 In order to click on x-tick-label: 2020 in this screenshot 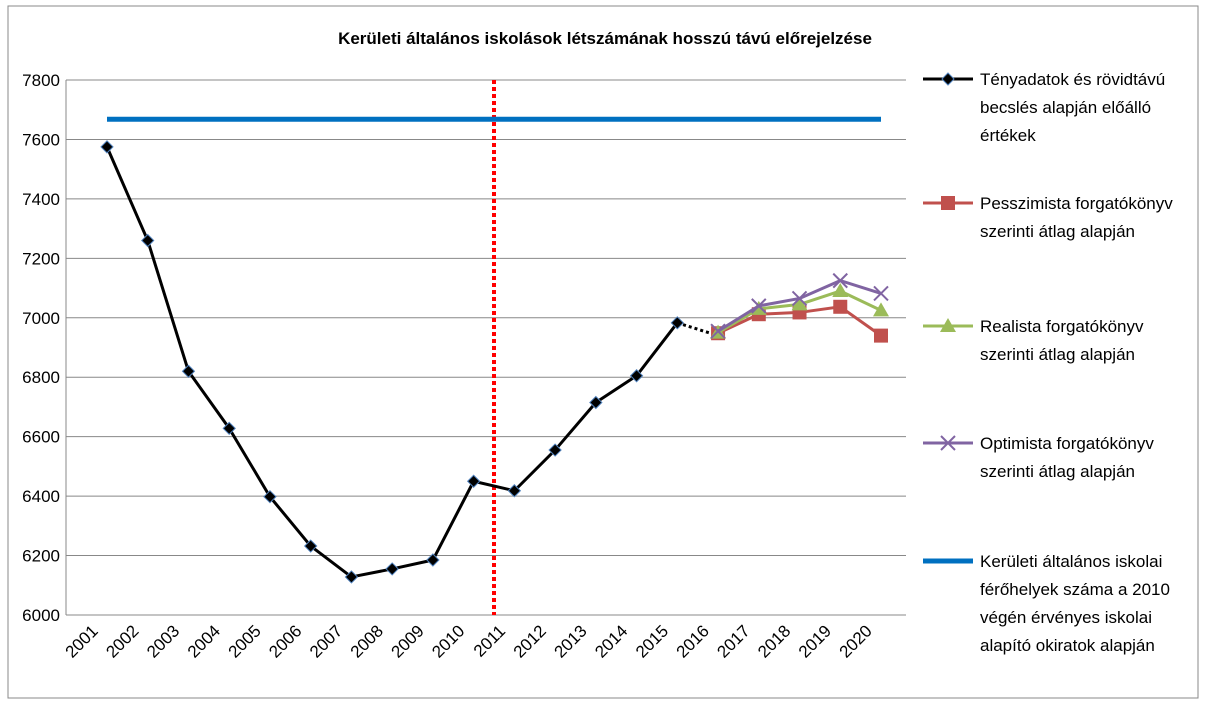, I will do `click(856, 641)`.